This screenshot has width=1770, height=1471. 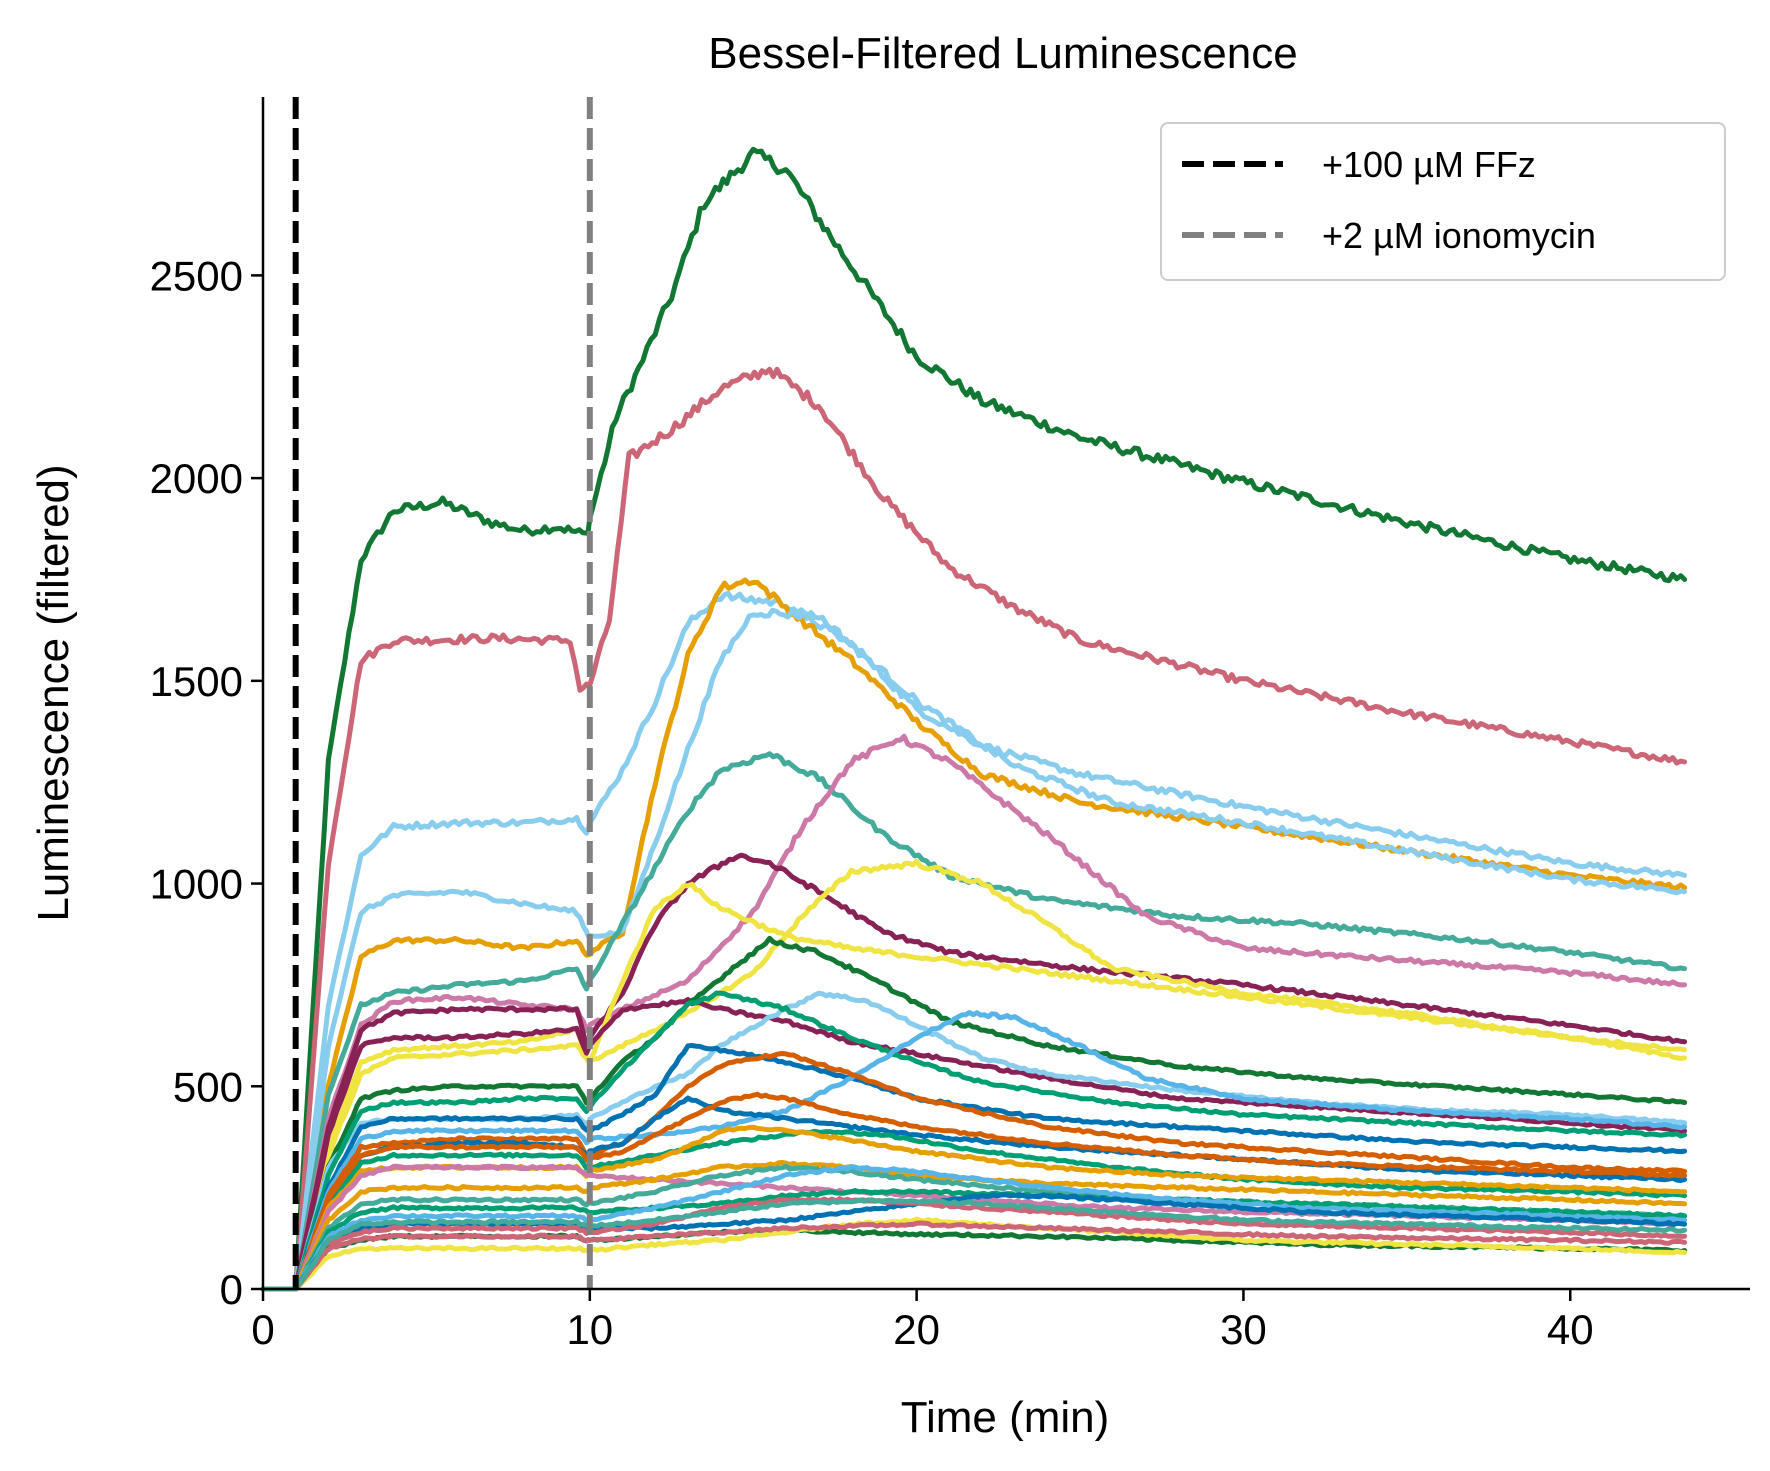 I want to click on legend-frame, so click(x=1443, y=201).